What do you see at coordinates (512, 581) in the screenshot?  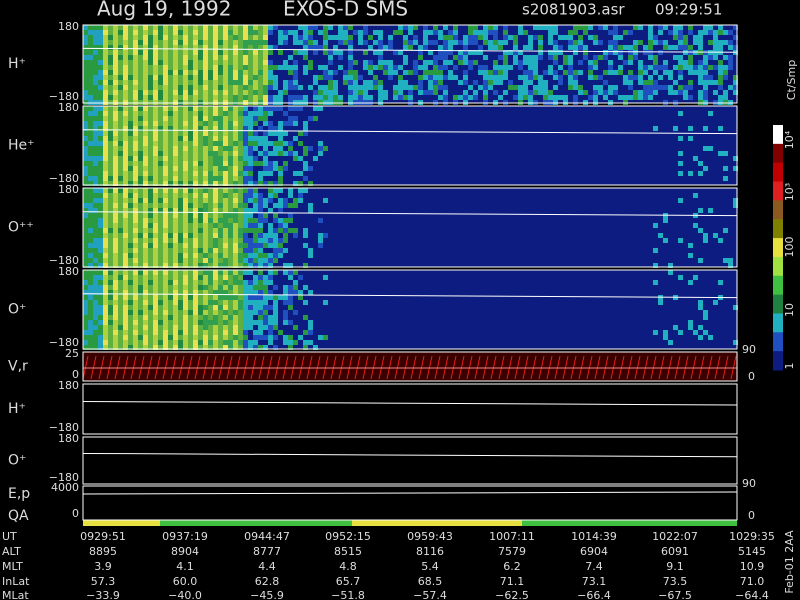 I see `table-cell: 71.1` at bounding box center [512, 581].